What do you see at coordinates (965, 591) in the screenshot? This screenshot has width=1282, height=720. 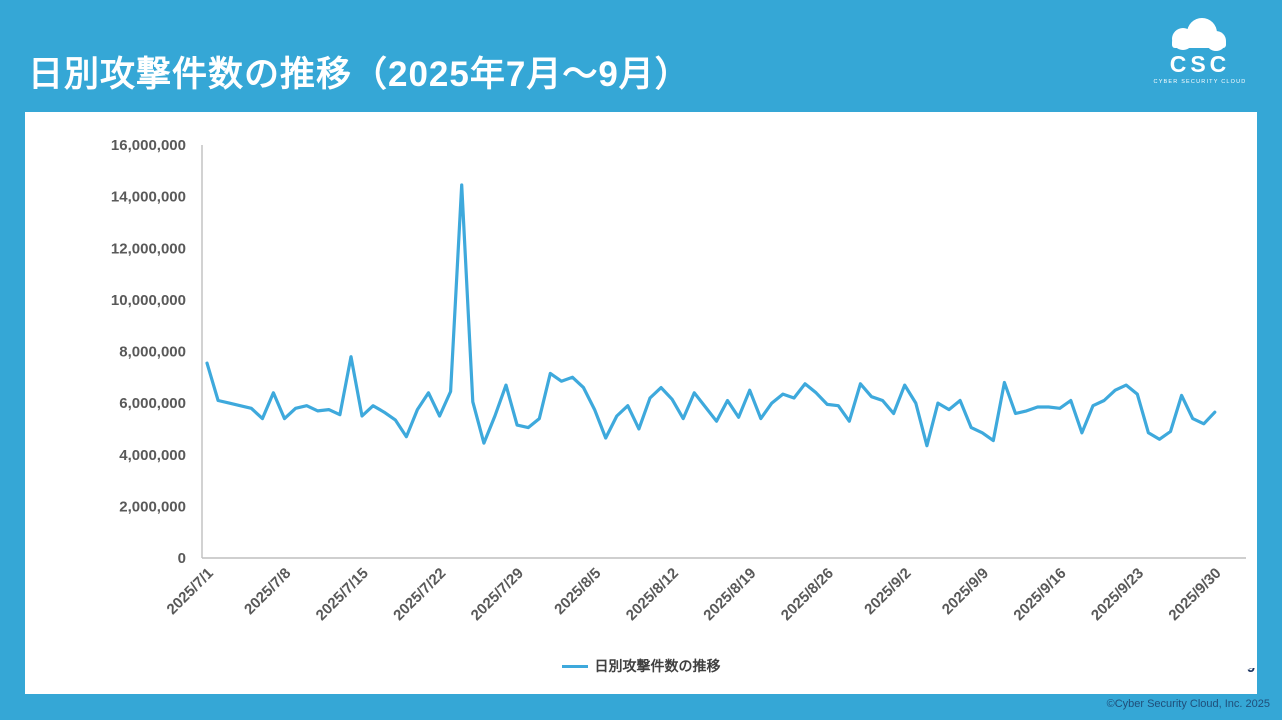 I see `x-tick-label: 2025/9/9` at bounding box center [965, 591].